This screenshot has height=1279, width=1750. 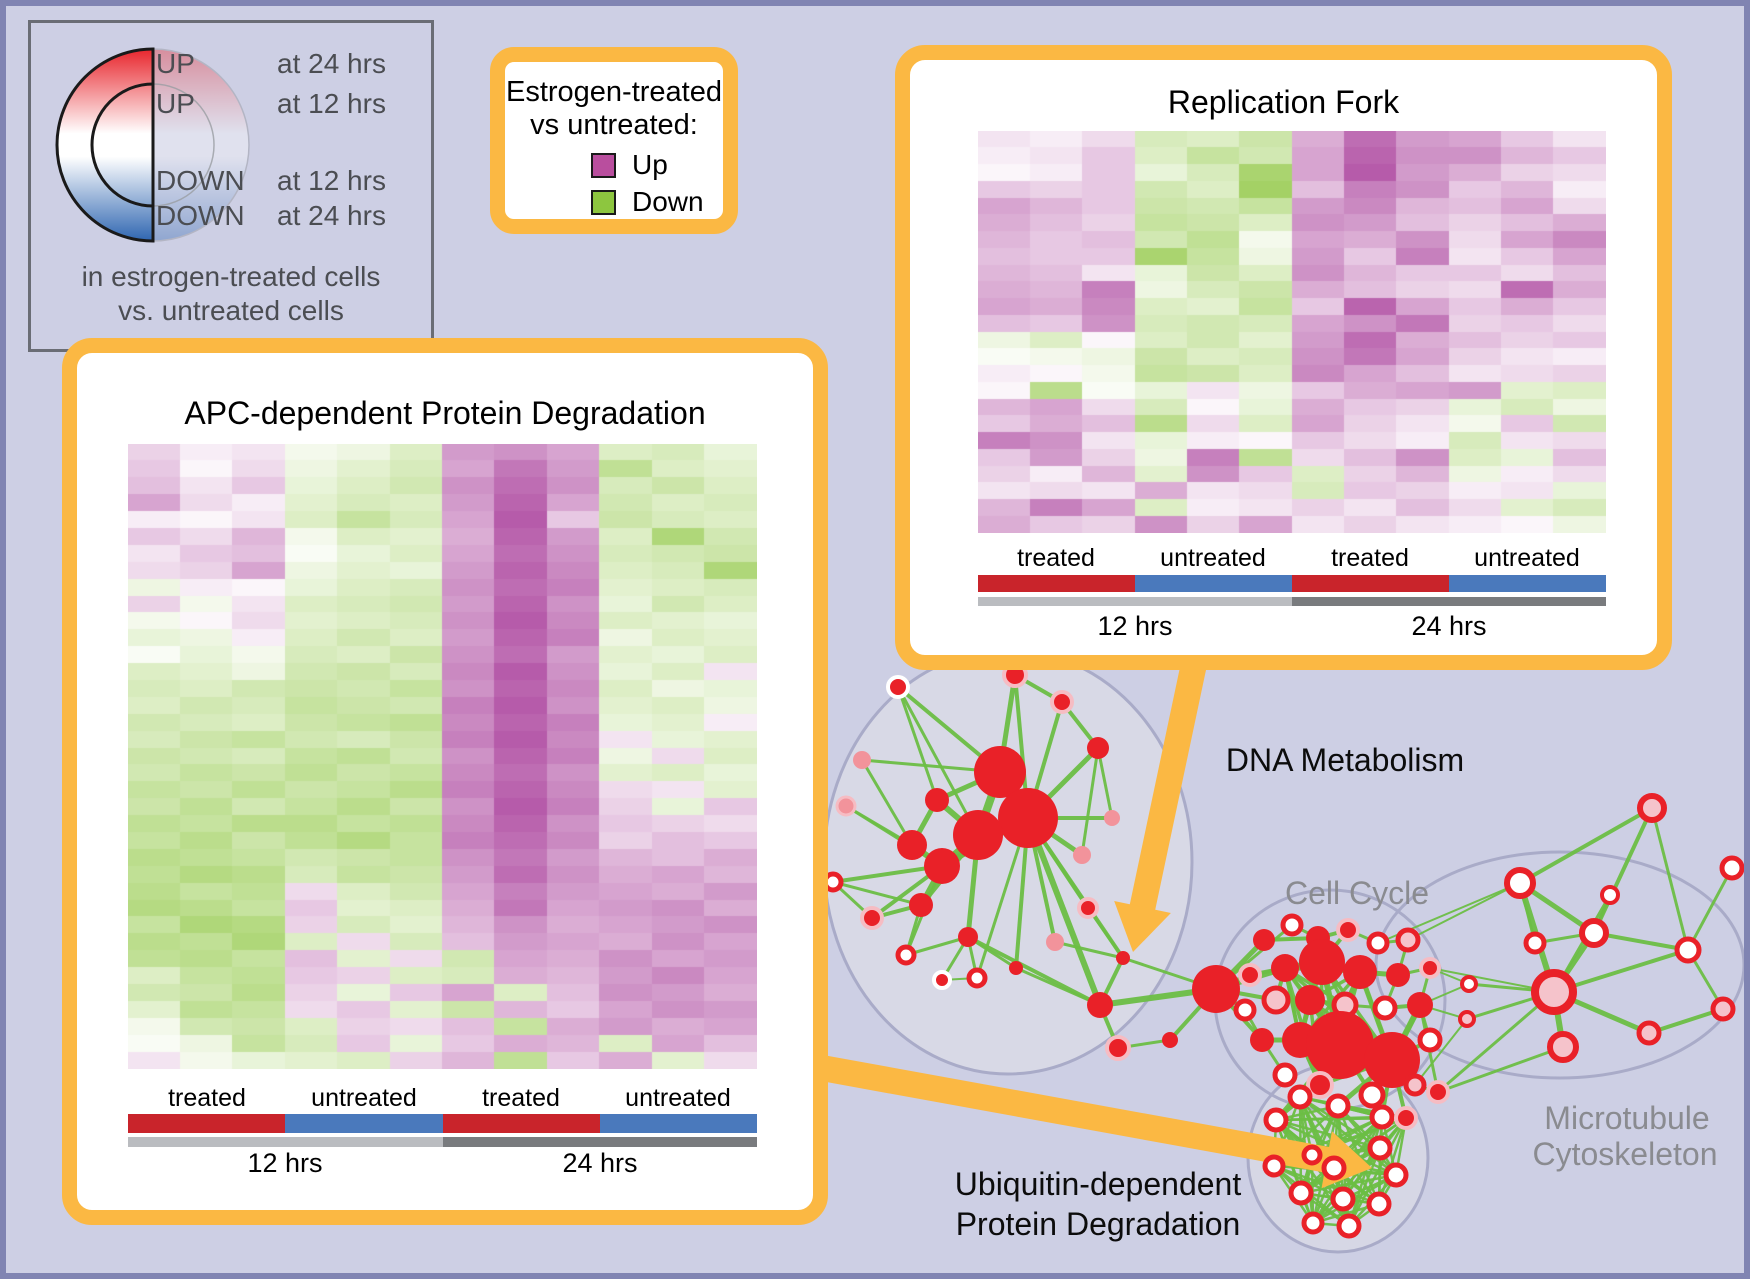 I want to click on rep-treatment-bar, so click(x=1292, y=583).